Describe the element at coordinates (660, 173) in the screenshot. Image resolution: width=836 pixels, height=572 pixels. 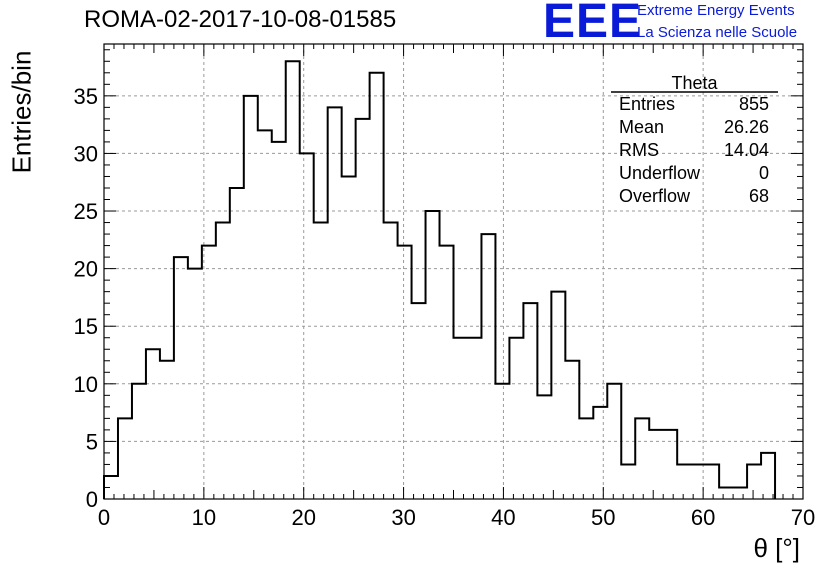
I see `stats-label: Underflow` at that location.